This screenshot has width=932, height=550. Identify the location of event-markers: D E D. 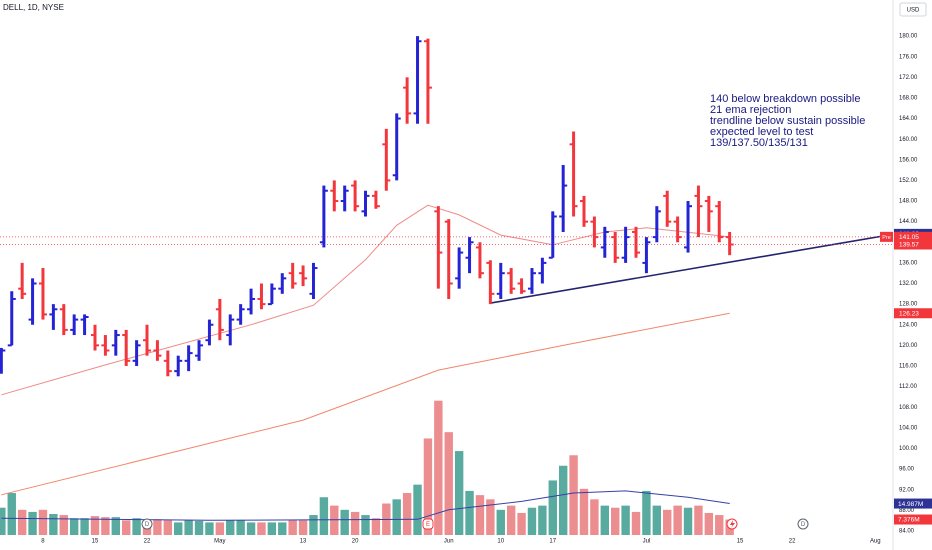
(475, 524).